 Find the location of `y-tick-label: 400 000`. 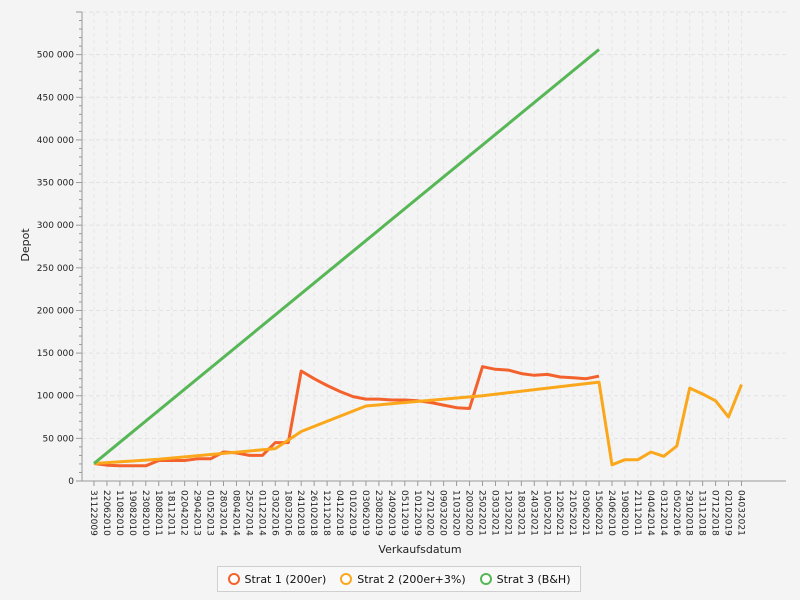

y-tick-label: 400 000 is located at coordinates (55, 141).